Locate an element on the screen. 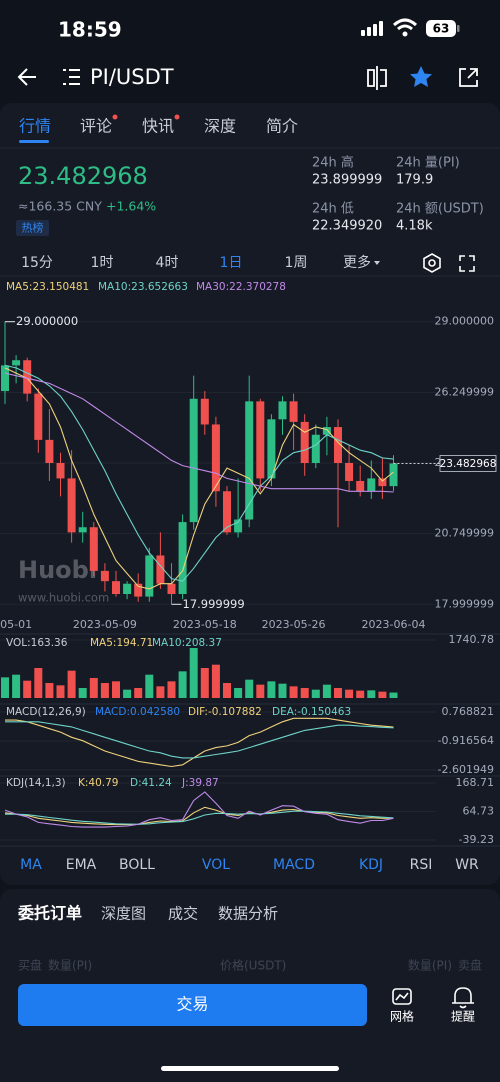 The image size is (500, 1082). signal-icon is located at coordinates (372, 28).